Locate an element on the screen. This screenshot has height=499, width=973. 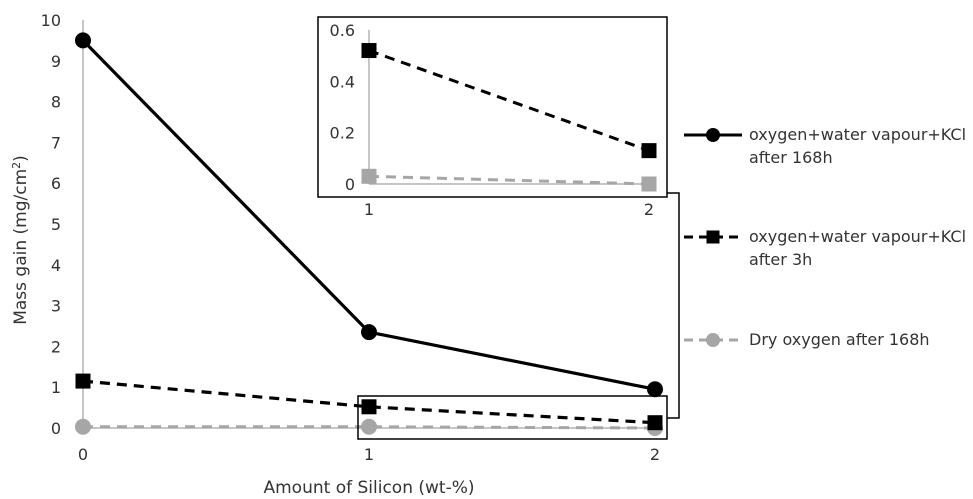
inset-y-tick-label: 0 is located at coordinates (350, 184).